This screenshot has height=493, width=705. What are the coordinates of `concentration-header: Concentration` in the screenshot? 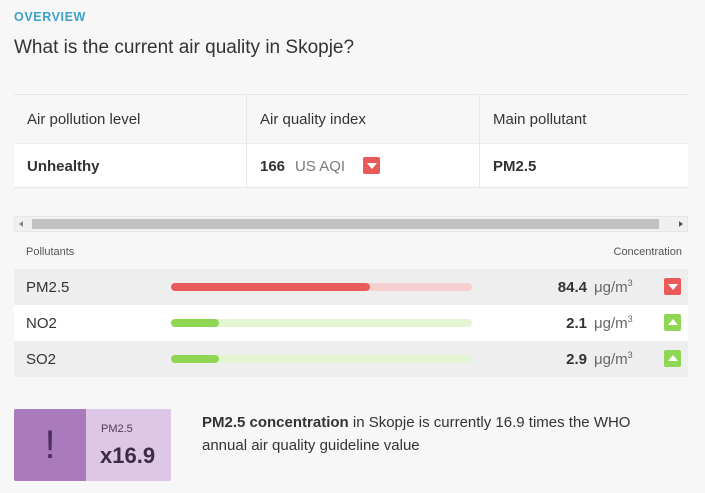 It's located at (648, 252).